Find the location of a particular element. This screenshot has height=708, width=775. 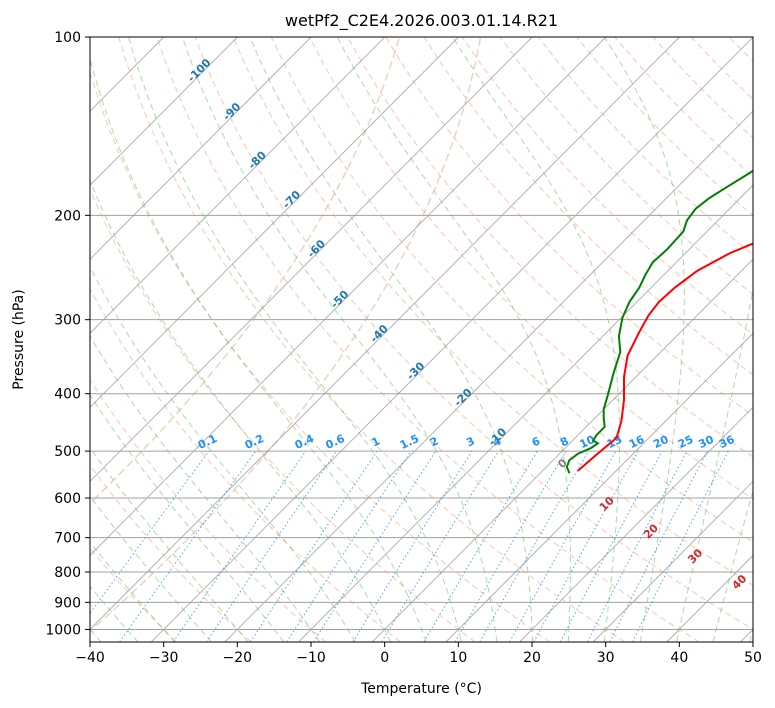

temperature-line is located at coordinates (665, 357).